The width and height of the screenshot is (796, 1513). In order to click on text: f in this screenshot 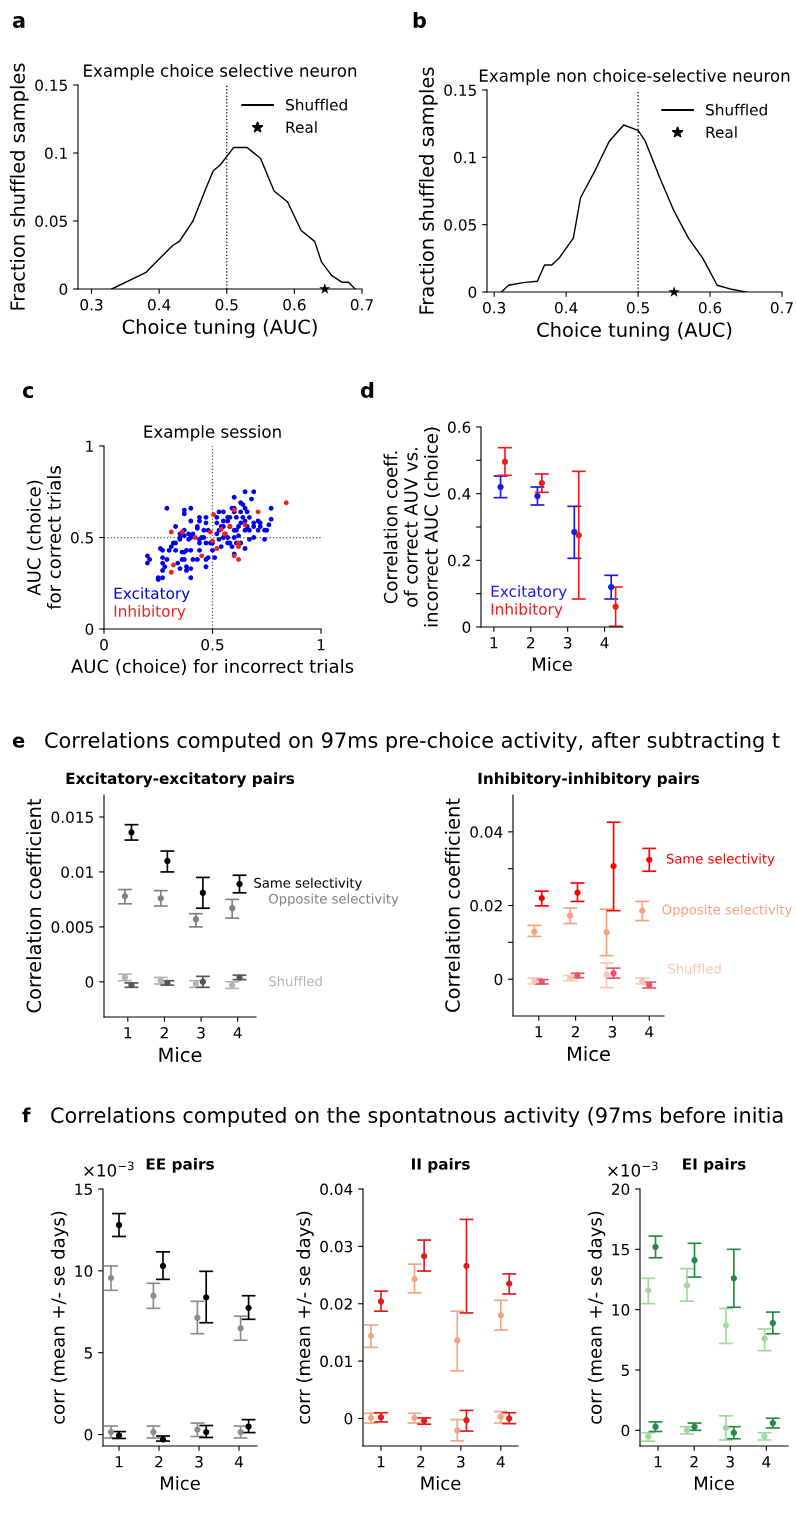, I will do `click(26, 1115)`.